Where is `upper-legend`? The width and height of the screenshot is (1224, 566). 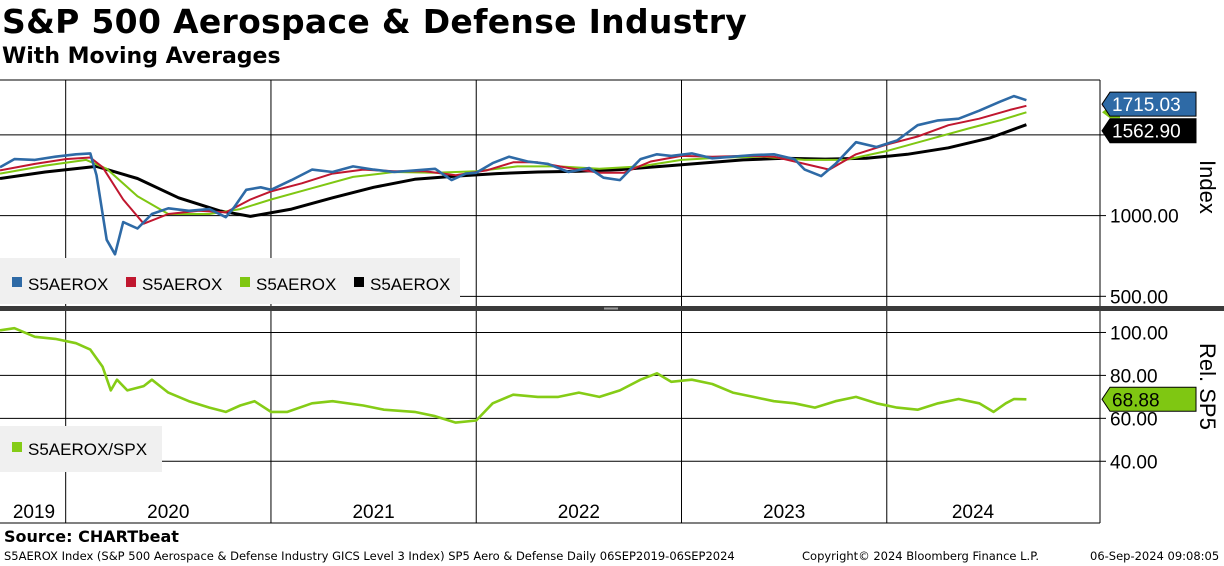
upper-legend is located at coordinates (230, 281).